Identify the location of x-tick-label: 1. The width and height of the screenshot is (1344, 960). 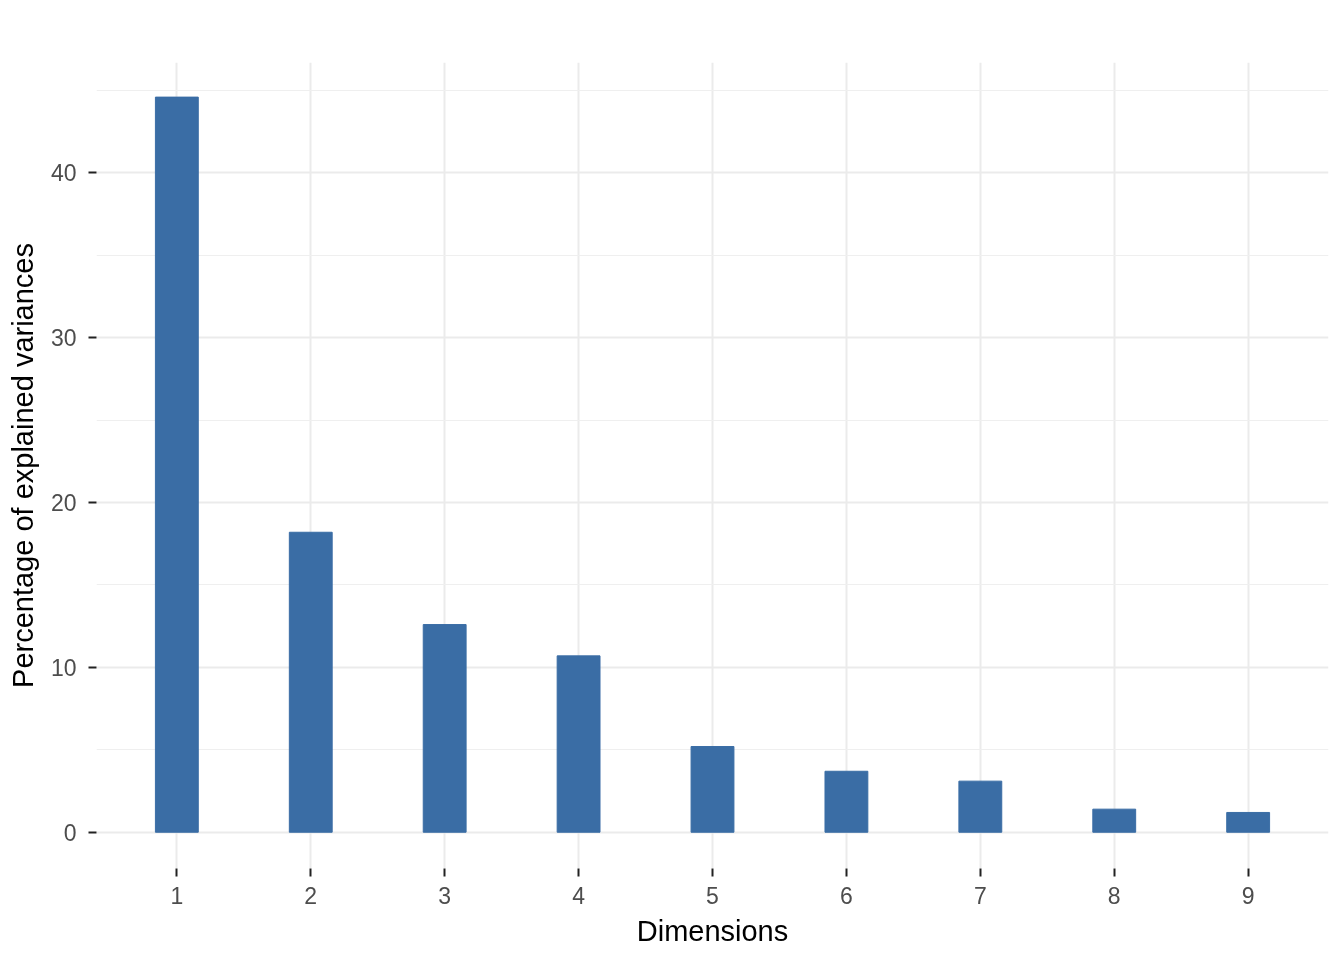
(177, 895).